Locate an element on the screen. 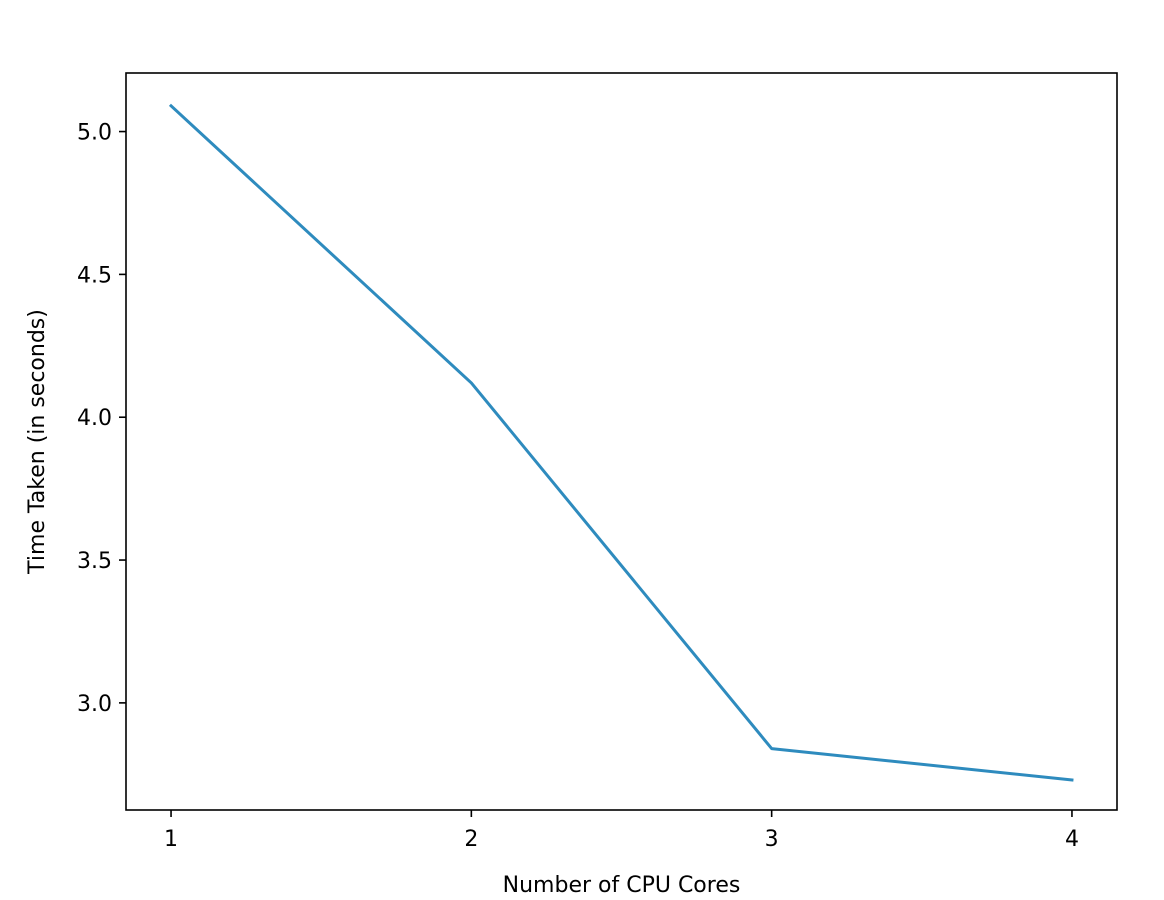  x-tick-label: 1 is located at coordinates (171, 839).